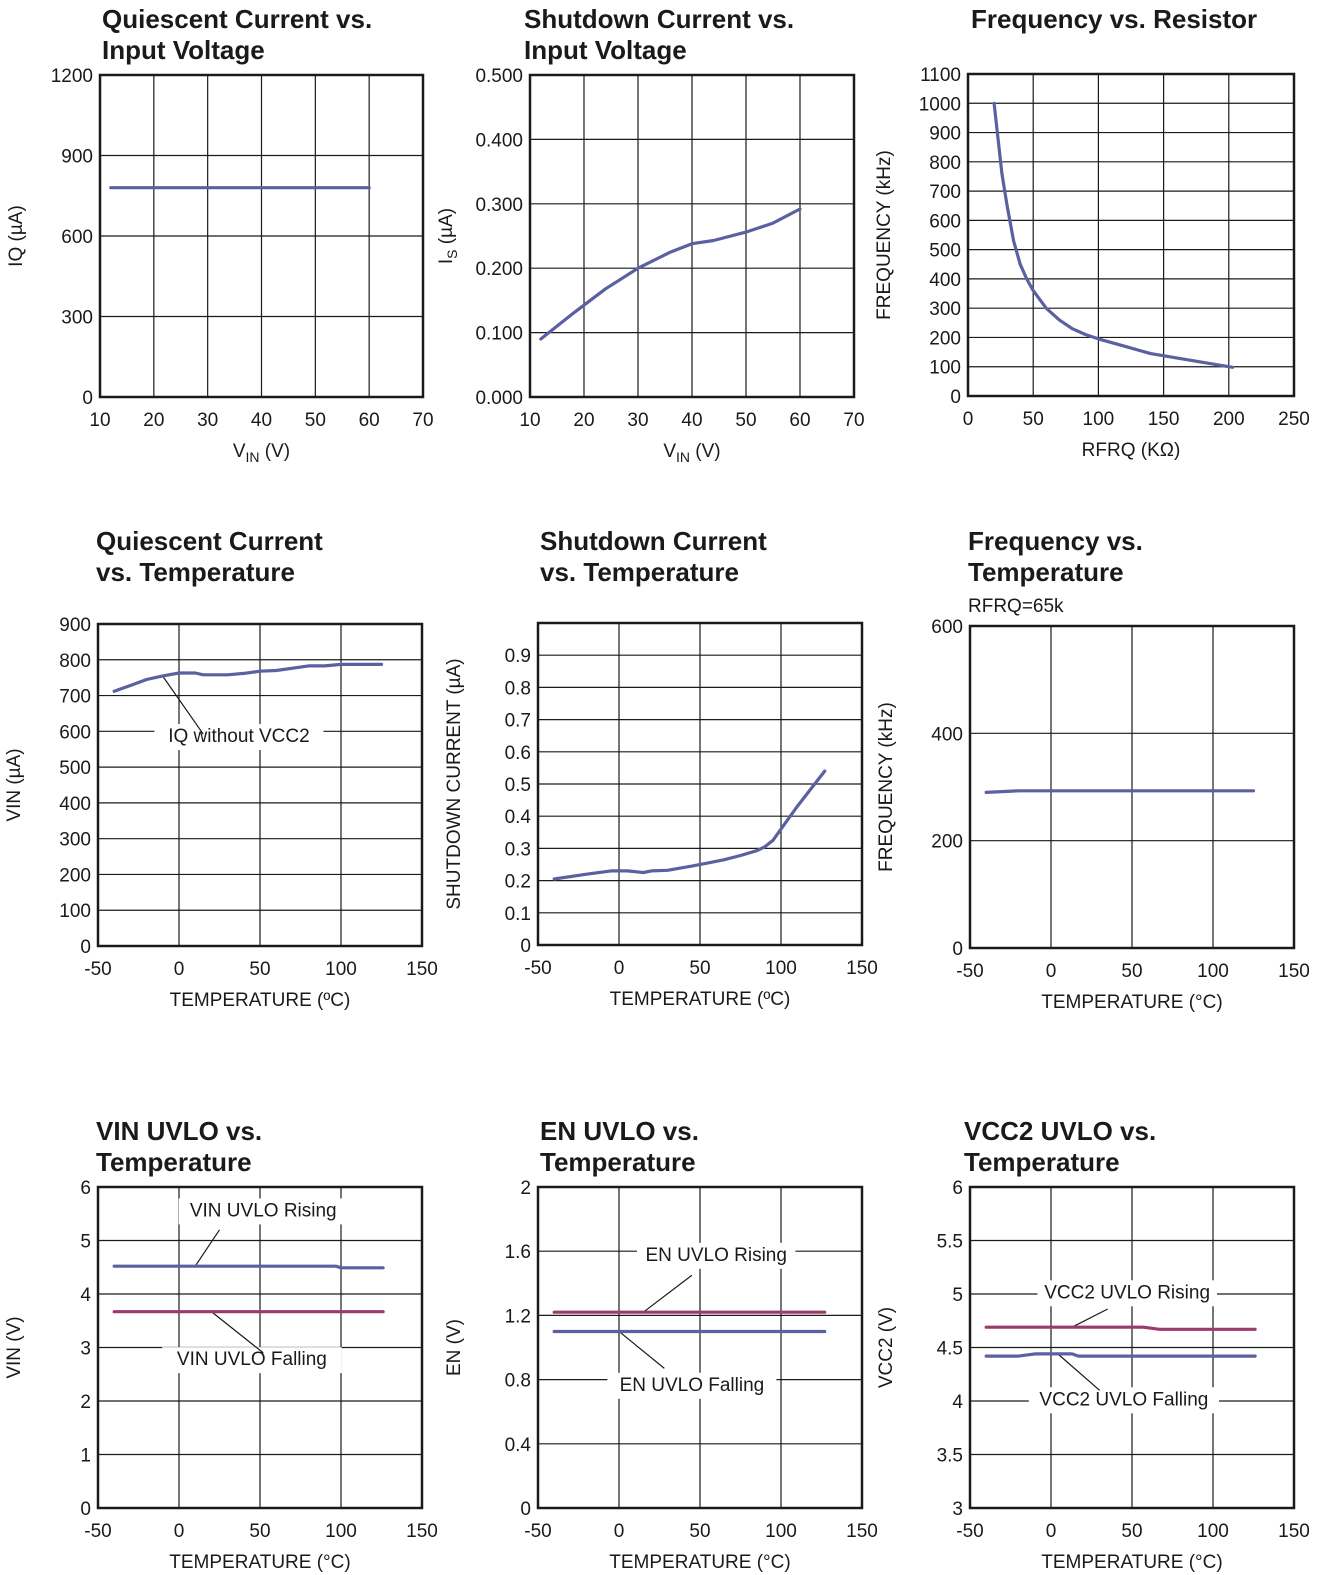  Describe the element at coordinates (261, 453) in the screenshot. I see `x-axis-label: VIN (V)` at that location.